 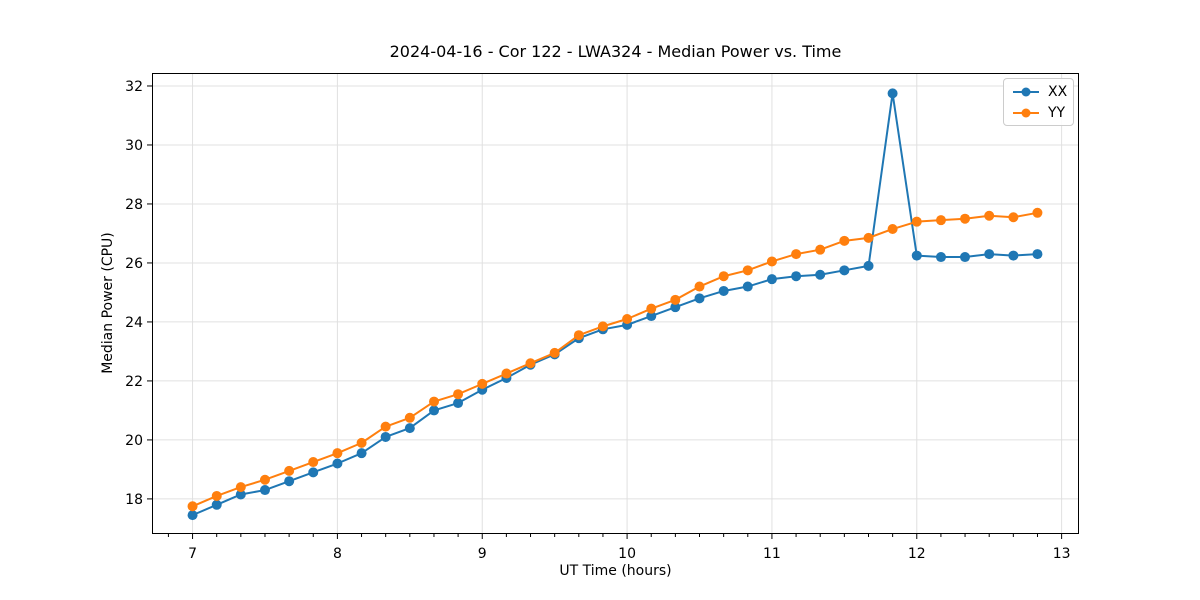 I want to click on y-tick-label: 26, so click(x=134, y=264).